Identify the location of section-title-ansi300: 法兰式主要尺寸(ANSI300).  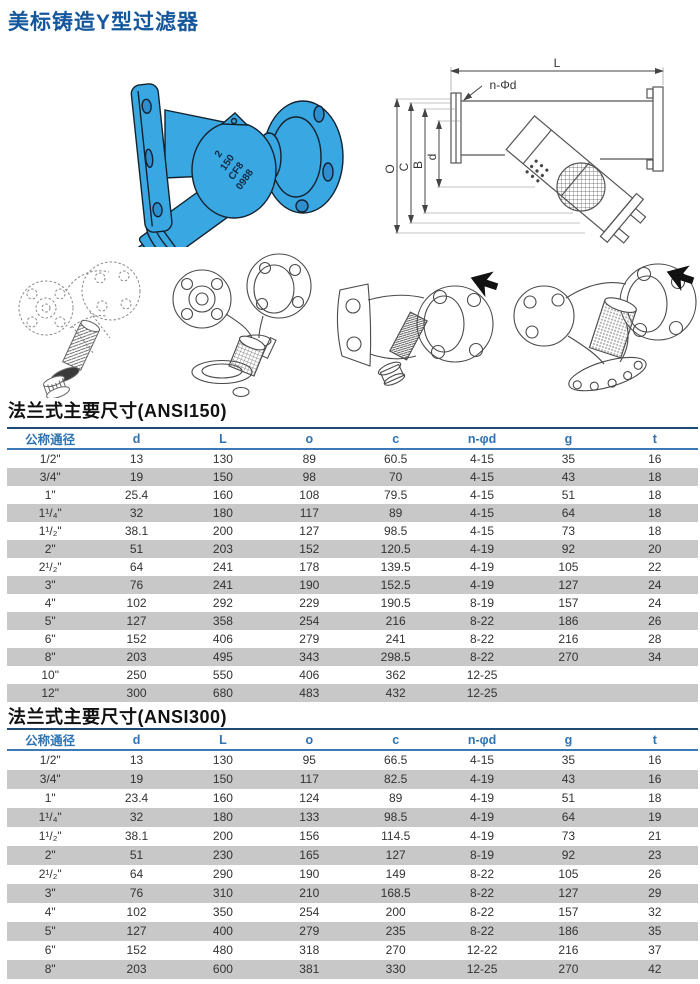
(118, 717).